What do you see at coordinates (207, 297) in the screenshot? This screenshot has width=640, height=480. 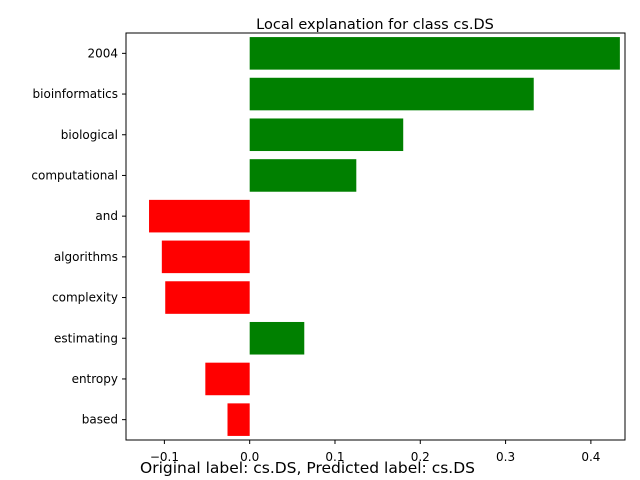 I see `bar-complexity` at bounding box center [207, 297].